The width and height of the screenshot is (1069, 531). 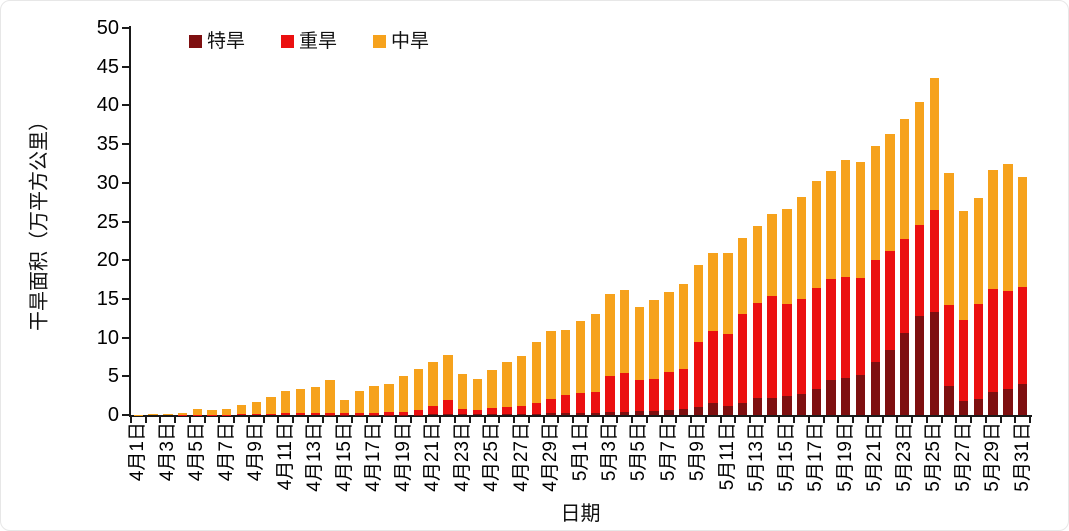 I want to click on bar-stack-4月22日, so click(x=448, y=220).